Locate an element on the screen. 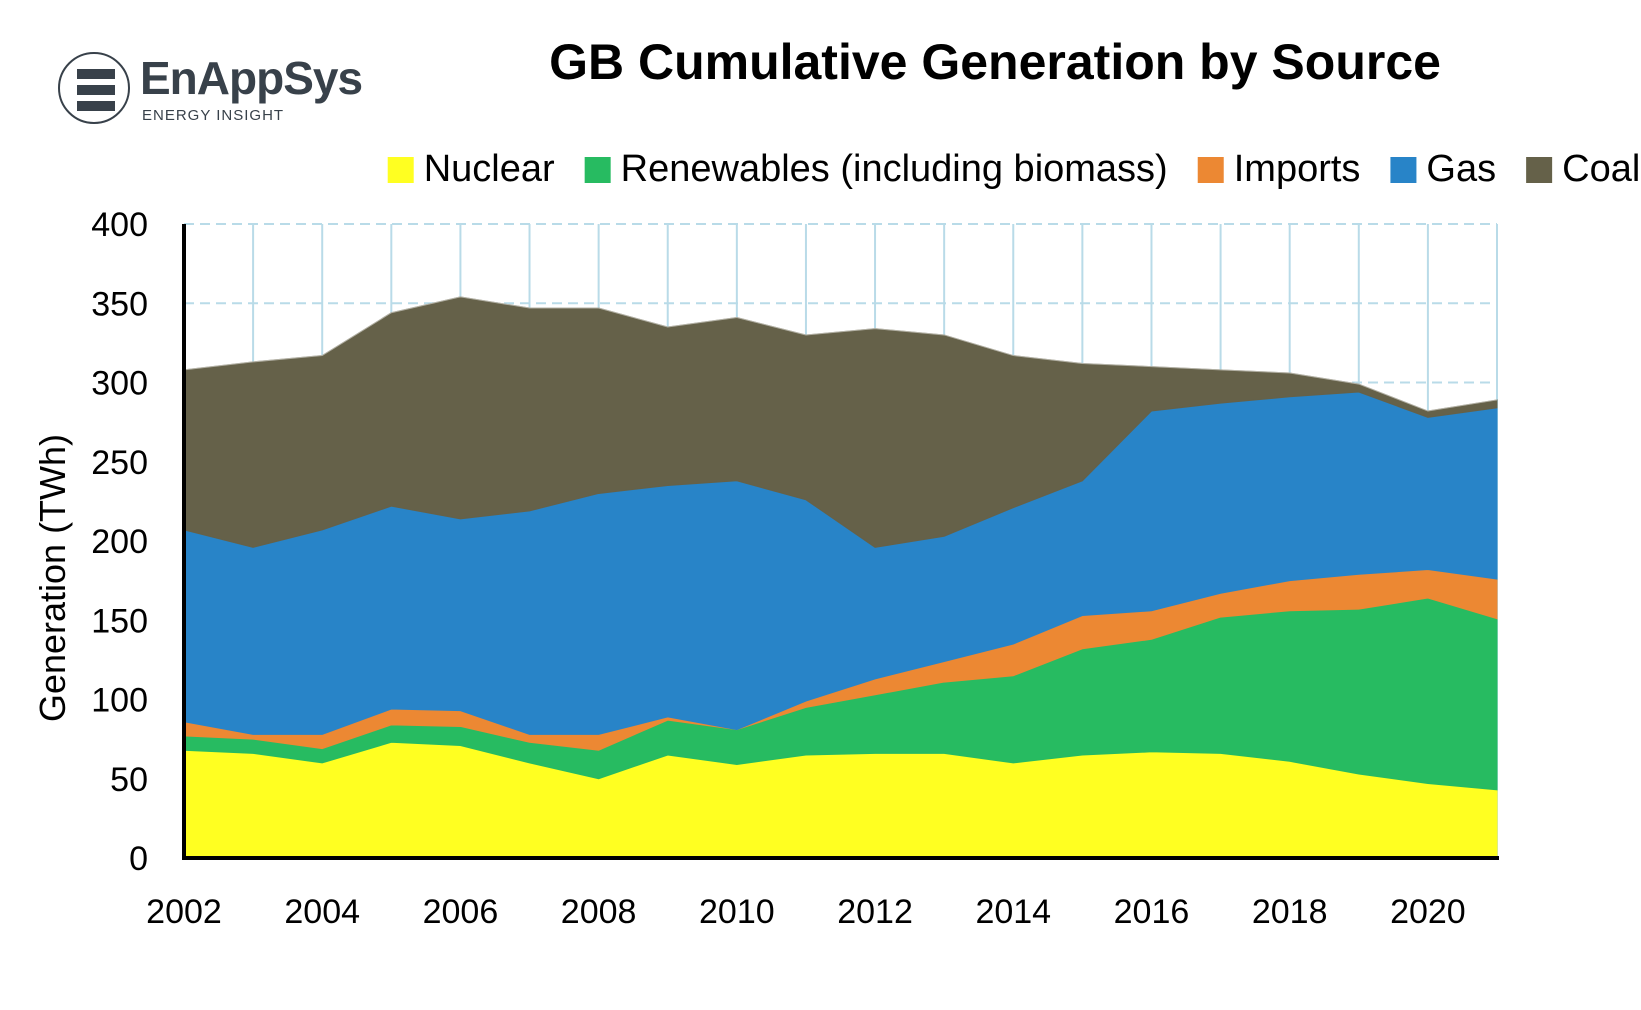 This screenshot has height=1010, width=1641. y-tick-label: 250 is located at coordinates (119, 463).